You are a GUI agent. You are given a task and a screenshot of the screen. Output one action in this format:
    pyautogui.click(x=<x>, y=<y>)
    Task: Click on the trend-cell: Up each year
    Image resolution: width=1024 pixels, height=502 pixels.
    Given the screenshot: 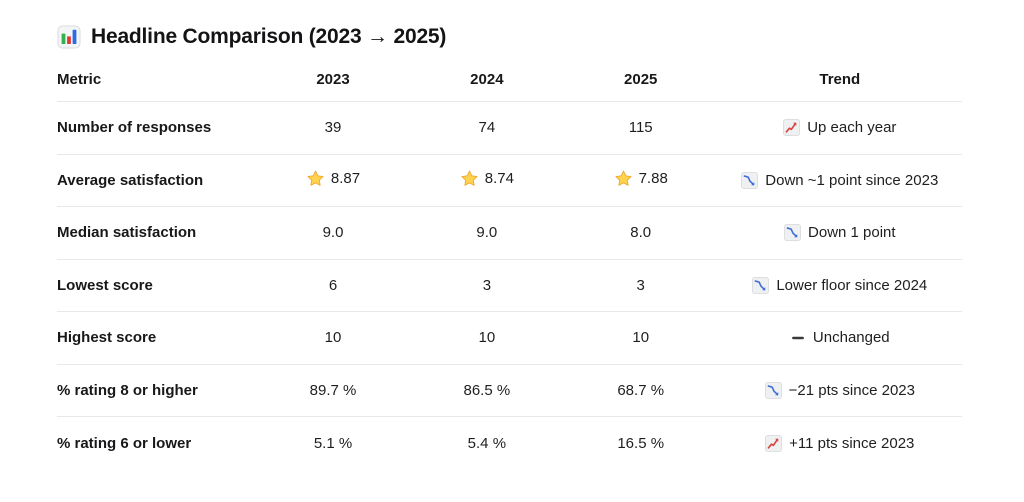 What is the action you would take?
    pyautogui.click(x=840, y=128)
    